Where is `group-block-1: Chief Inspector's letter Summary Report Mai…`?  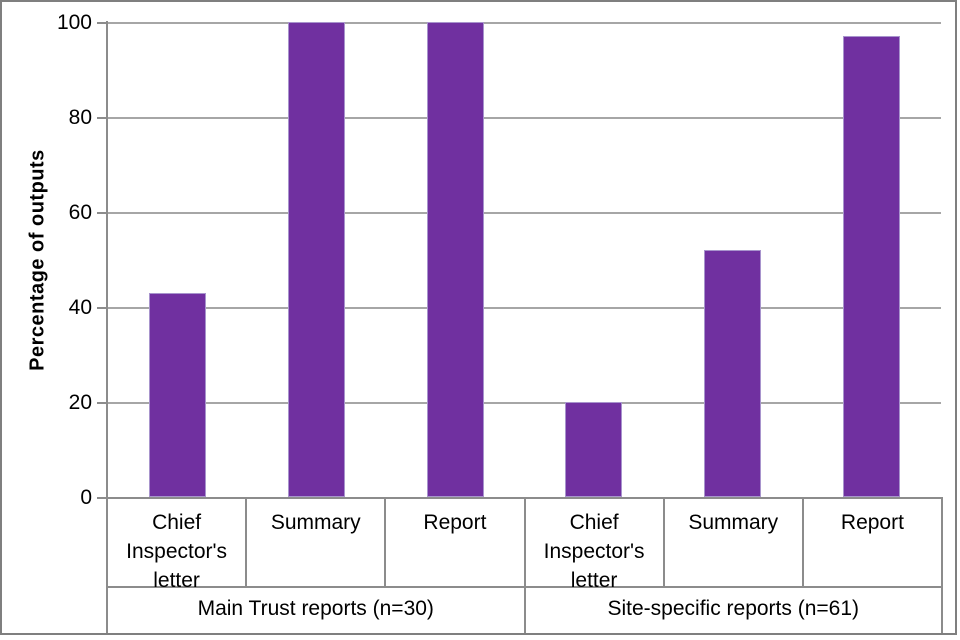 group-block-1: Chief Inspector's letter Summary Report Mai… is located at coordinates (317, 566).